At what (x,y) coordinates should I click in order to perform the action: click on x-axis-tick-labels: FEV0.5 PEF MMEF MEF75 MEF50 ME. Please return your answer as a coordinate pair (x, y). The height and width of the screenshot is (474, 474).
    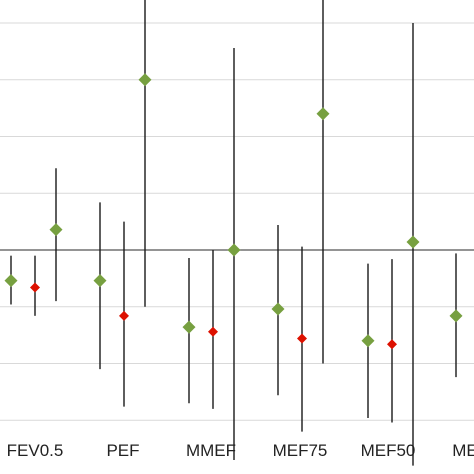
    Looking at the image, I should click on (240, 450).